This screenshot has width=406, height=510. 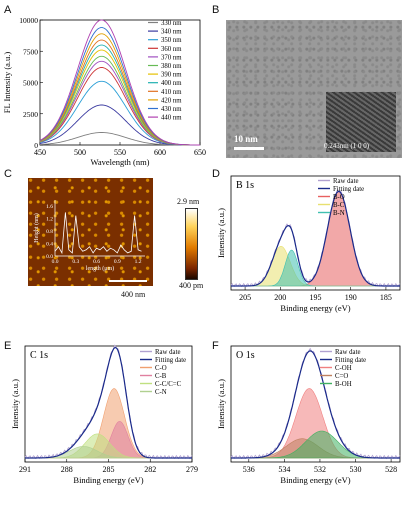 I want to click on profile-x-tick-label: 0.9, so click(x=117, y=262).